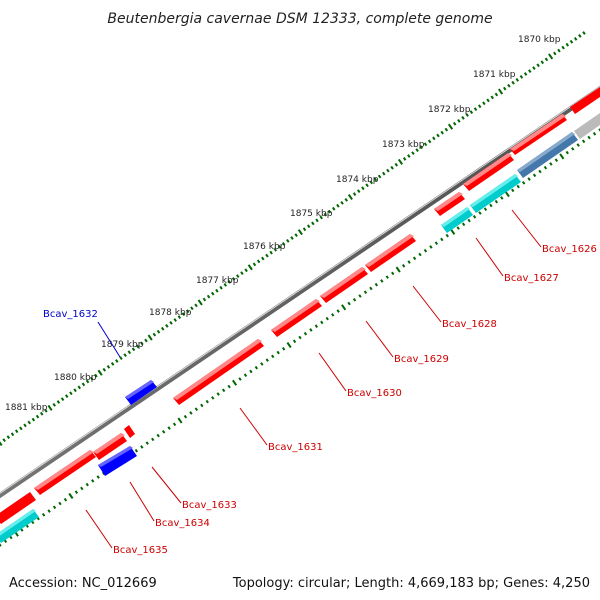  What do you see at coordinates (494, 75) in the screenshot?
I see `scale-label: 1871 kbp` at bounding box center [494, 75].